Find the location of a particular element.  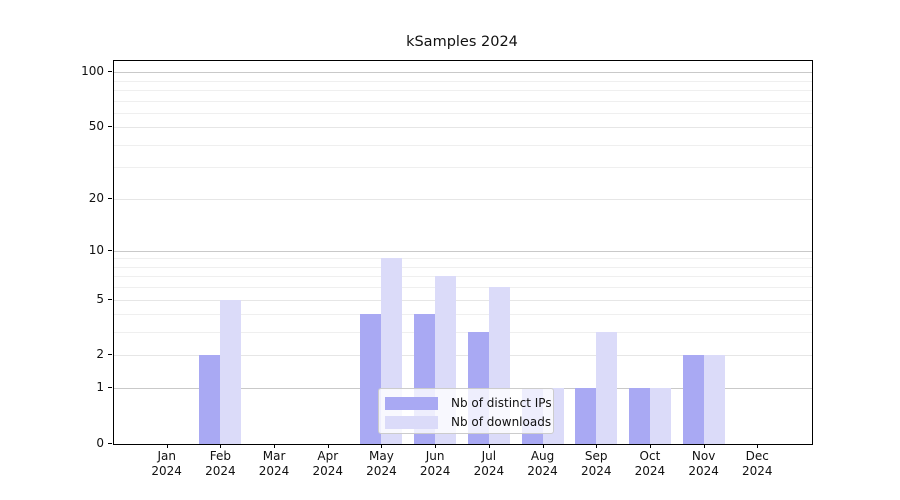

x-tick-text: Jan is located at coordinates (166, 456).